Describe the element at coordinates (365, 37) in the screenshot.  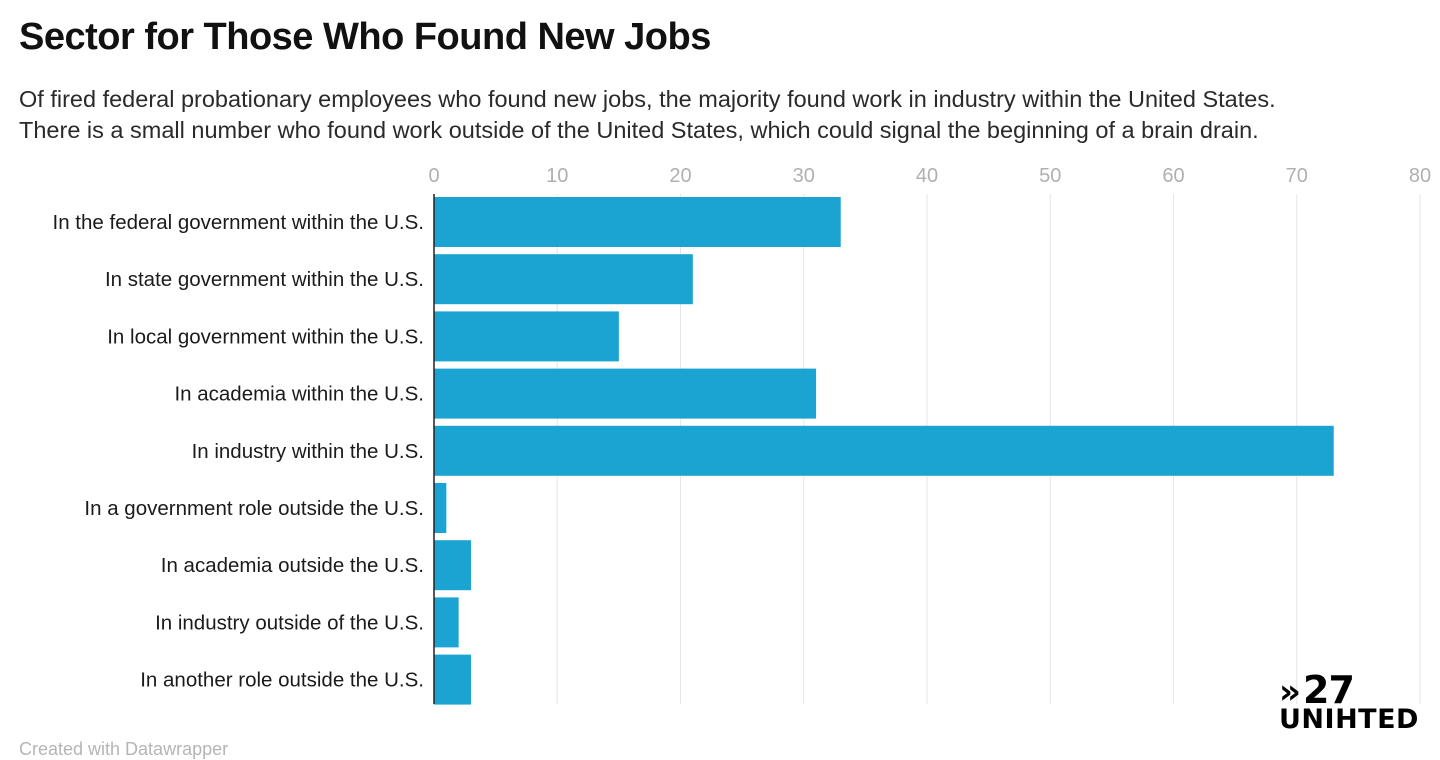
I see `chart-title: Sector for Those Who Found New Jobs` at that location.